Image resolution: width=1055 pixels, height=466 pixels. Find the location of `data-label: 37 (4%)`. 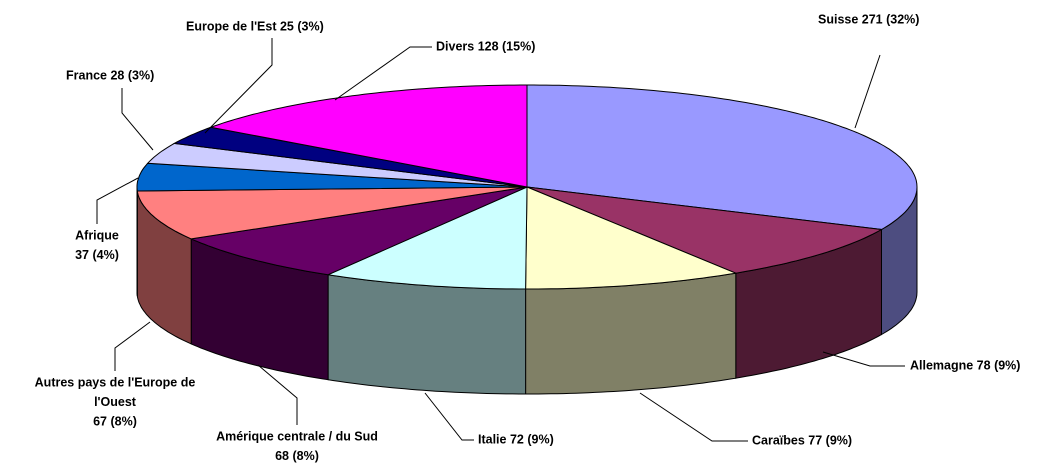

data-label: 37 (4%) is located at coordinates (97, 255).